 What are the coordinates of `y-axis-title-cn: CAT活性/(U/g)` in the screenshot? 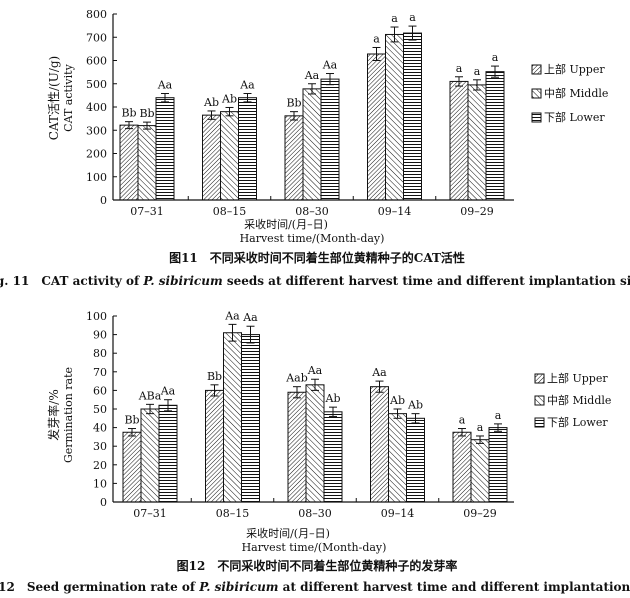 It's located at (54, 98).